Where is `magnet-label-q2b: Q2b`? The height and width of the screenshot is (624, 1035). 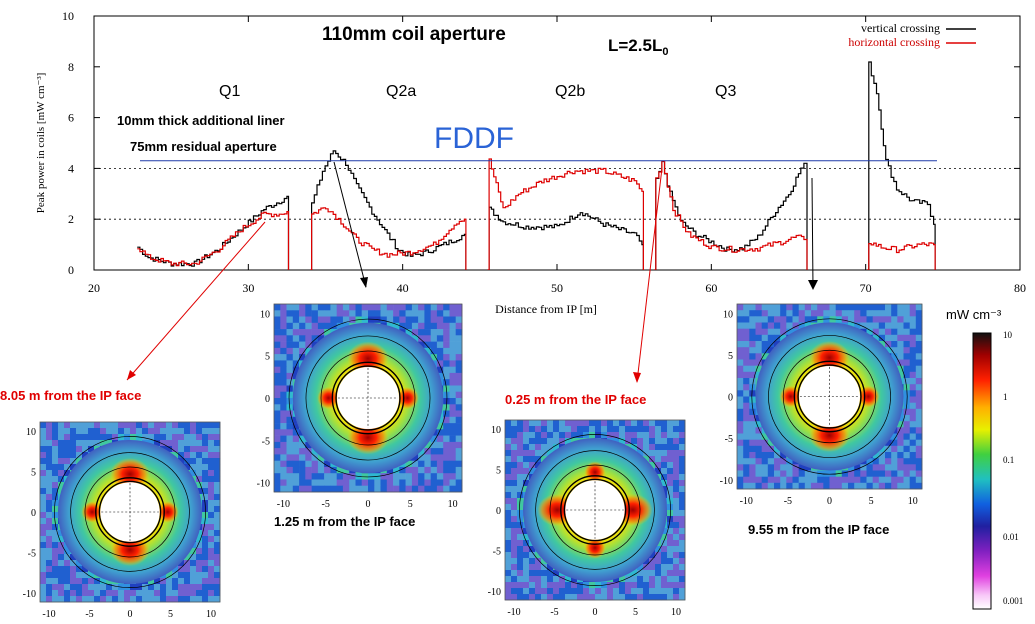 magnet-label-q2b: Q2b is located at coordinates (570, 91).